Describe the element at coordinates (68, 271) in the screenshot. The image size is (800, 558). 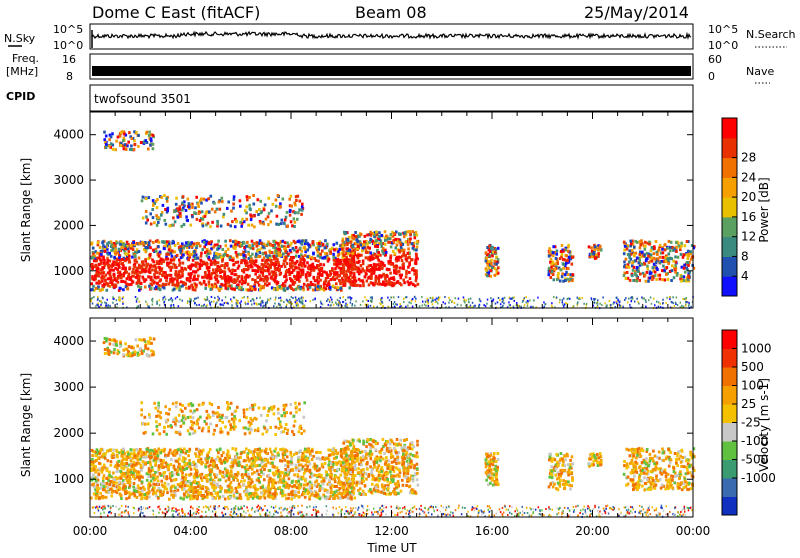
I see `panel1-ytick-label-0: 1000` at that location.